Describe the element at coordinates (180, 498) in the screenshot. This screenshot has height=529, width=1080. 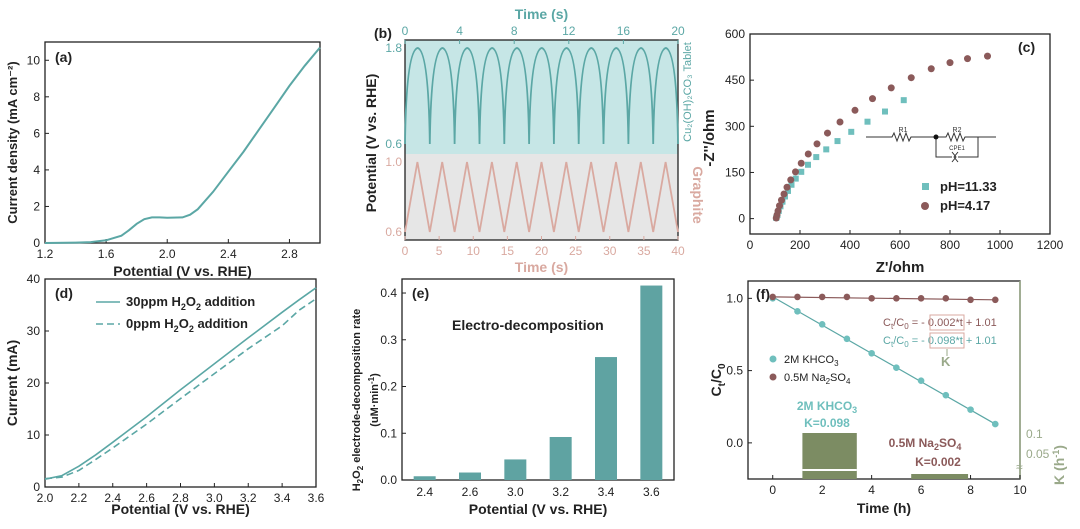
I see `x-tick-label: 2.8` at that location.